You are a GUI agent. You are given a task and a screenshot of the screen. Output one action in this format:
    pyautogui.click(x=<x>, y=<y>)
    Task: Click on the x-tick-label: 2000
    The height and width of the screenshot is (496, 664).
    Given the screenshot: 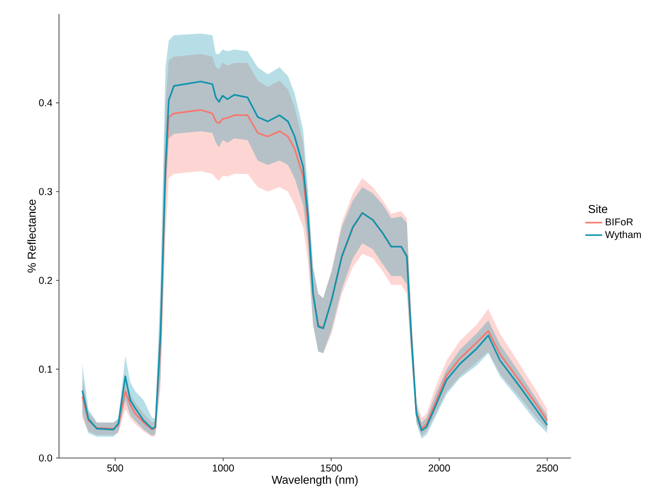 What is the action you would take?
    pyautogui.click(x=439, y=468)
    